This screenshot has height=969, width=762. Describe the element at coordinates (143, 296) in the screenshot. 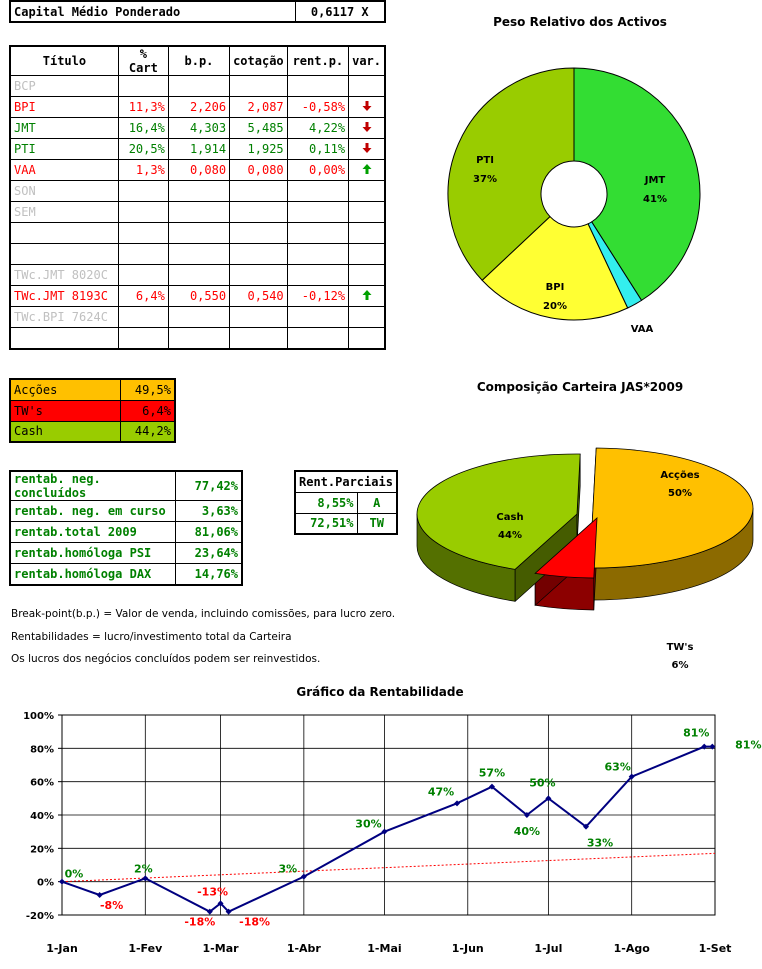

I see `row-cart: 6,4%` at that location.